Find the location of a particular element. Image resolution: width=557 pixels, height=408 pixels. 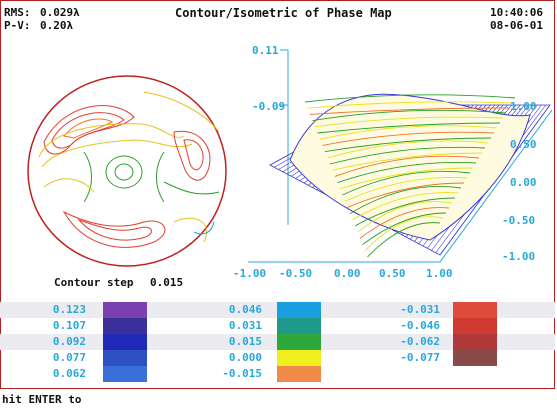

legend-value: 0.092 is located at coordinates (69, 341).